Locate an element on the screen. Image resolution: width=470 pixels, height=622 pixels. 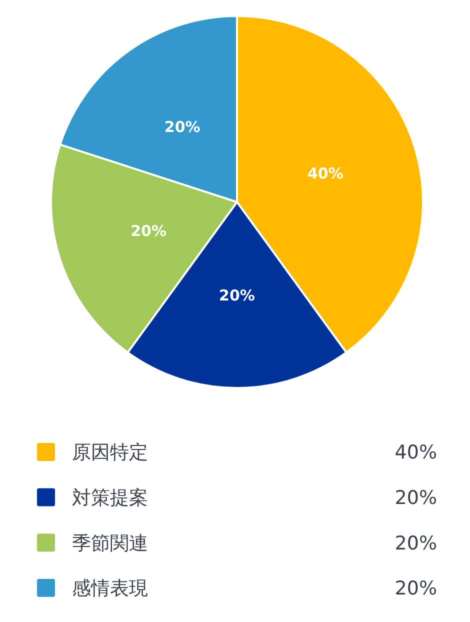
legend-label: 感情表現 is located at coordinates (110, 589).